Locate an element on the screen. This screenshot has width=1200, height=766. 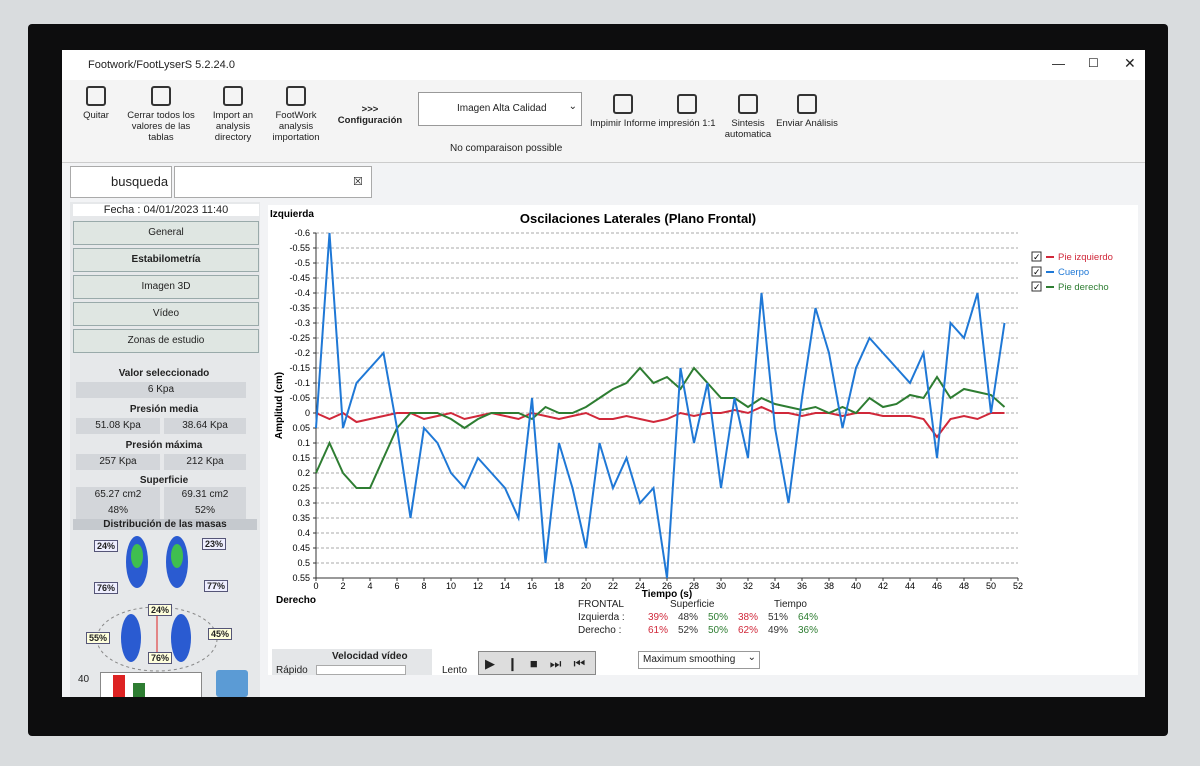
footwork-import-button: FootWork analysis importation is located at coordinates (296, 114).